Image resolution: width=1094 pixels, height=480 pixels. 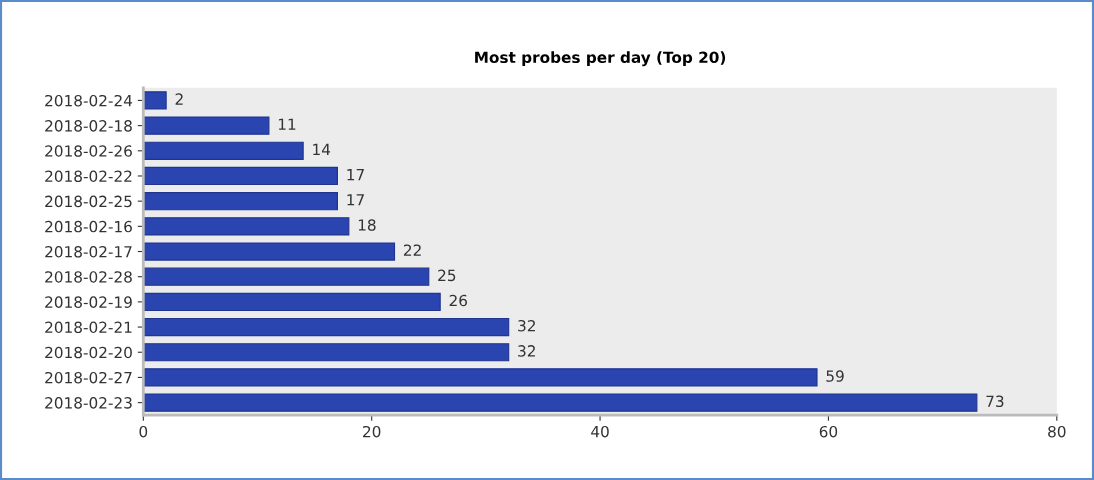 I want to click on y-tick-label: 2018-02-17, so click(x=88, y=251).